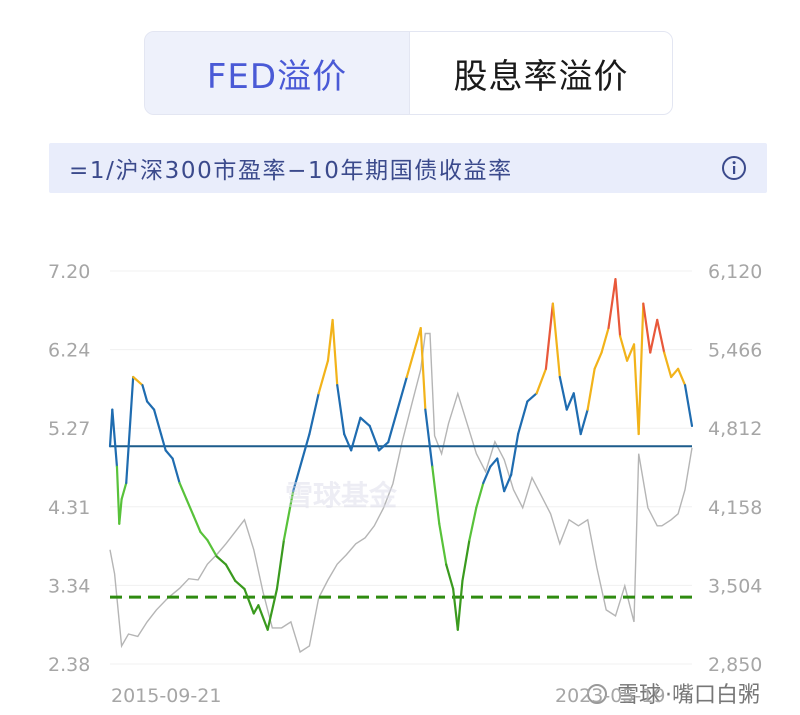  I want to click on tab-fed-premium: FED溢价, so click(277, 73).